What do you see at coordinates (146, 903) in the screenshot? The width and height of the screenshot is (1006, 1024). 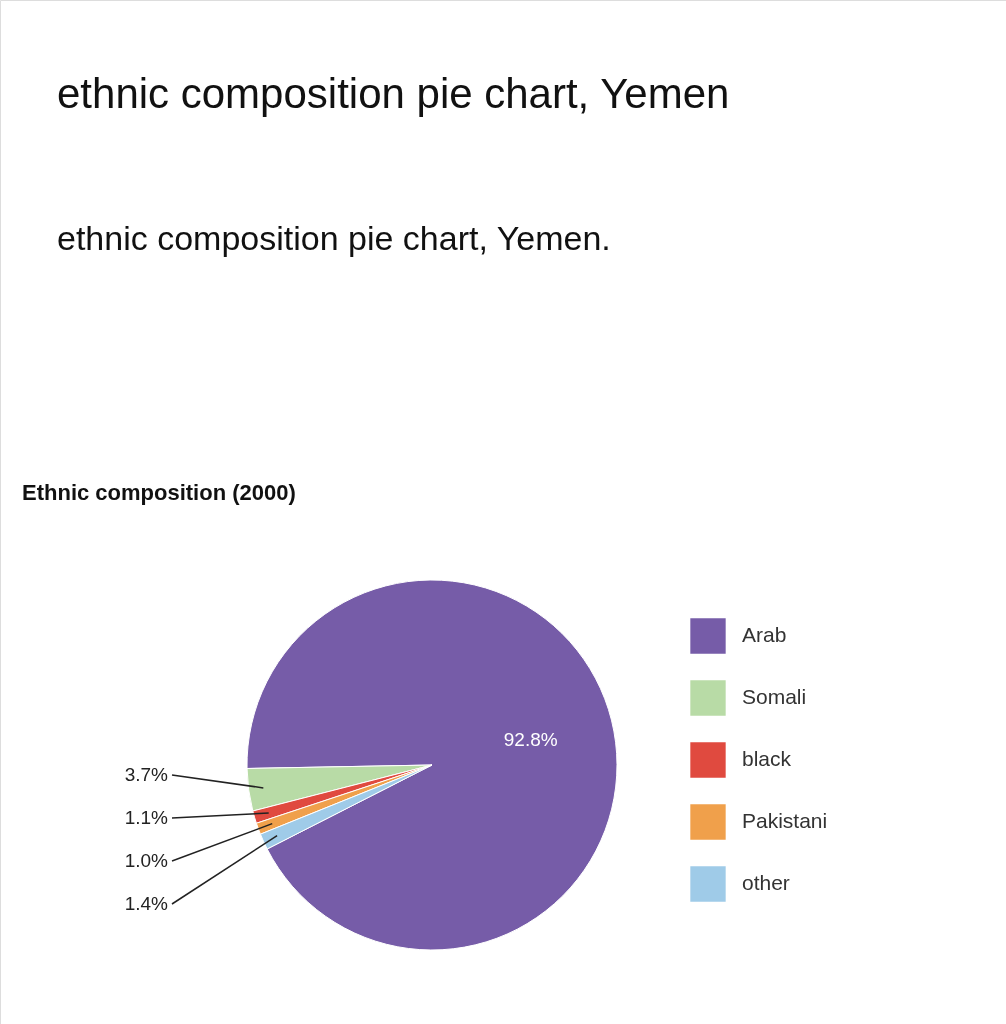 I see `data-label: 1.4%` at bounding box center [146, 903].